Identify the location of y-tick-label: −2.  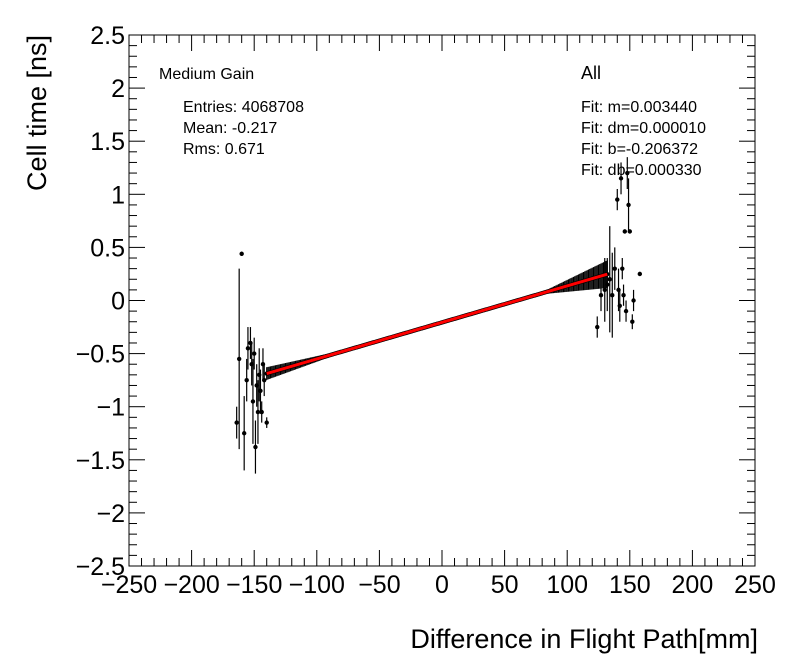
(110, 514).